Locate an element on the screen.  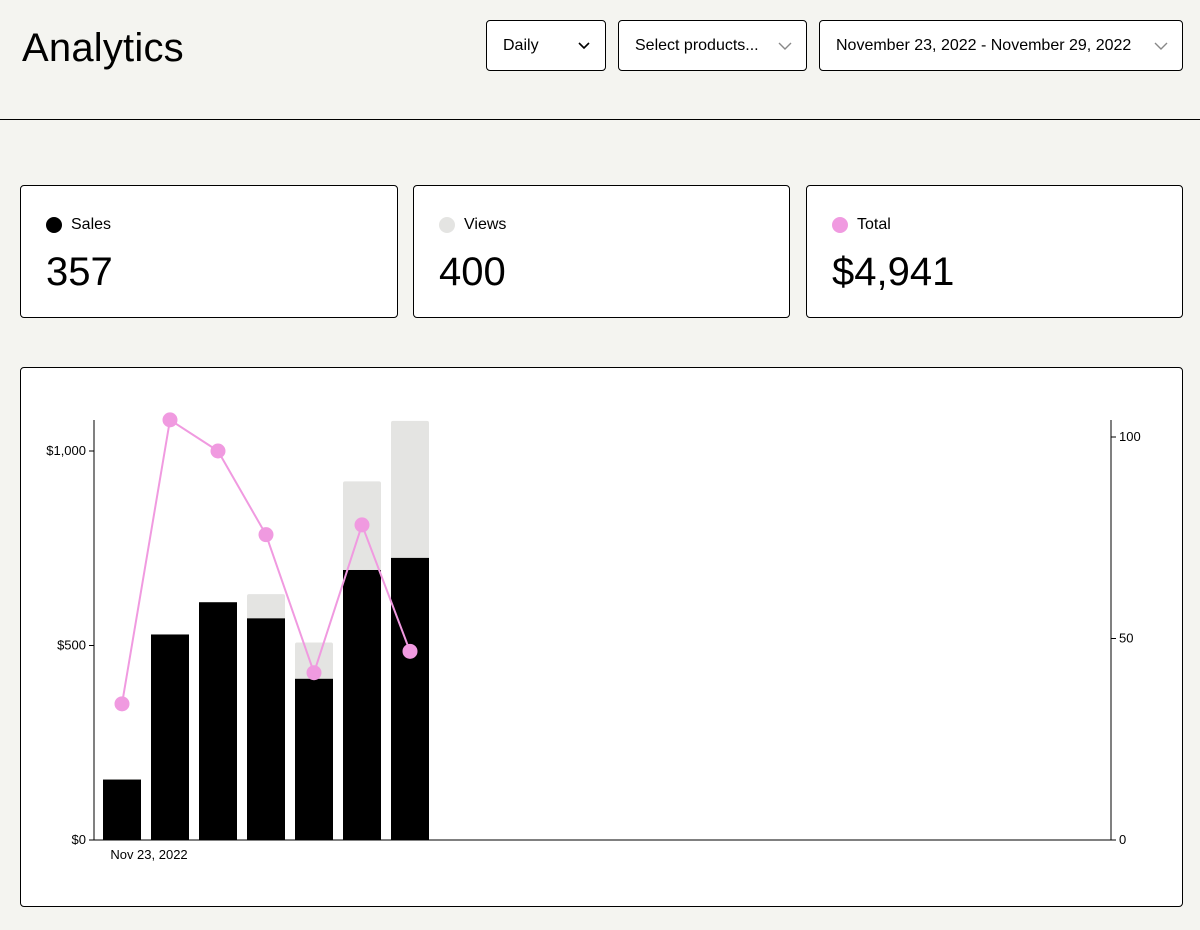
total-label: Total is located at coordinates (874, 224).